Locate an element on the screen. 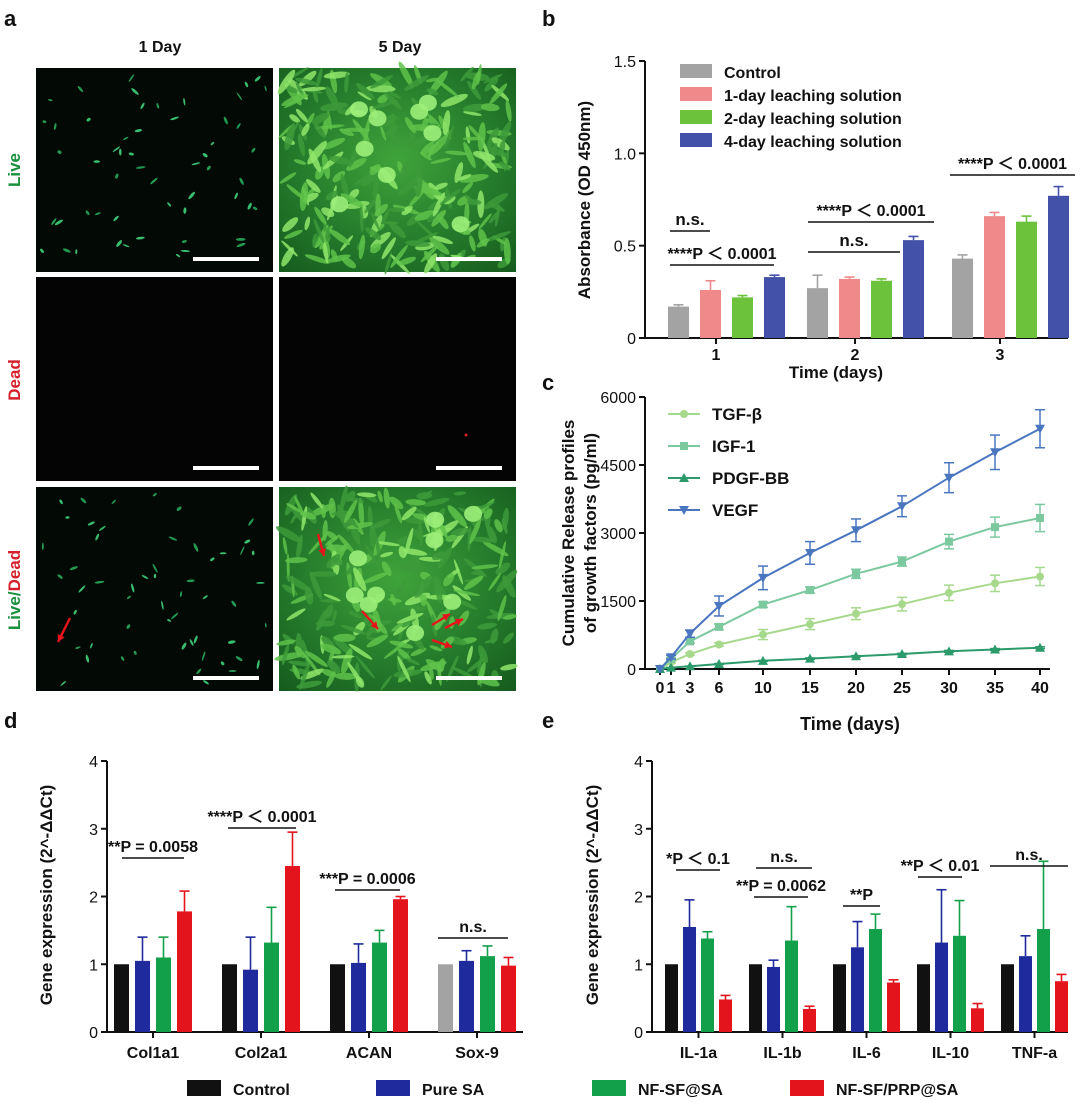  red-arrow is located at coordinates (370, 620).